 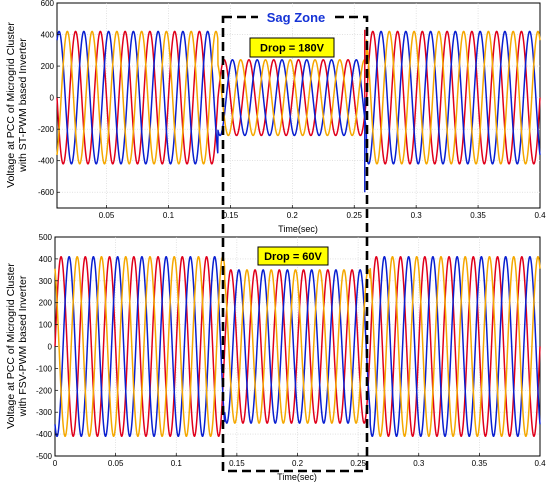 I want to click on top-chart-x-axis-title: Time(sec), so click(x=298, y=229).